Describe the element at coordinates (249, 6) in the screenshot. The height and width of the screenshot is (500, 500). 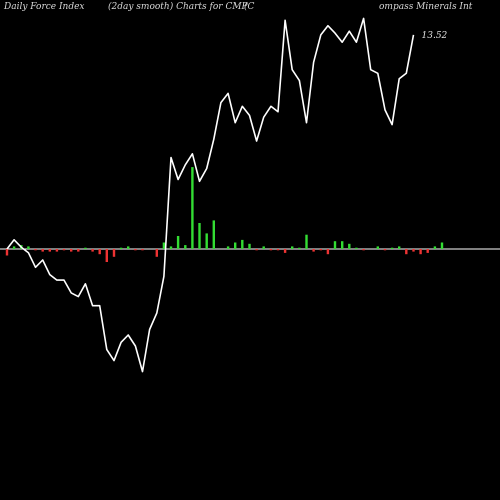
I see `header-paren: (C` at that location.